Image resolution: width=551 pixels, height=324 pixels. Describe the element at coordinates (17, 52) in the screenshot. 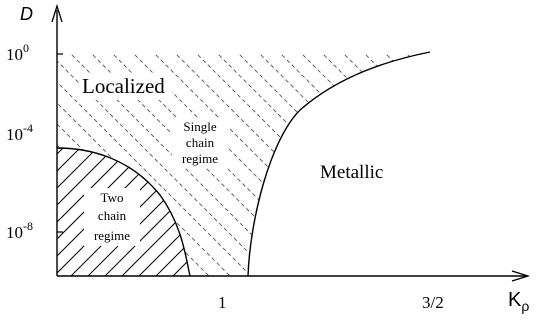

I see `y-tick-label-0: 10⁰` at that location.